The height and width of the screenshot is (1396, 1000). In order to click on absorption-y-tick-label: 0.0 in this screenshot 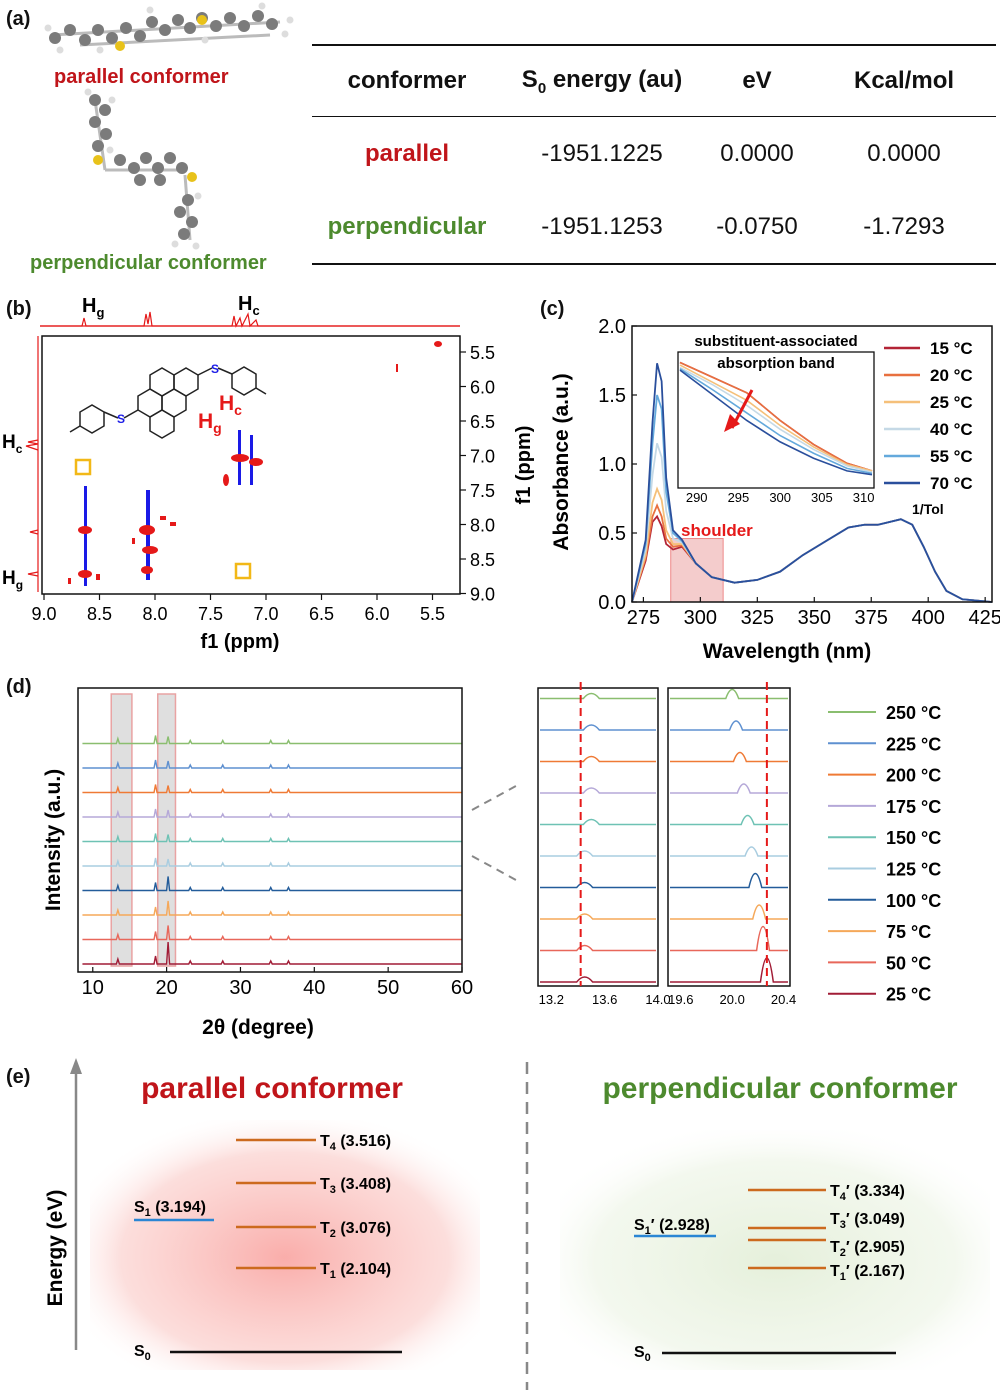, I will do `click(612, 603)`.